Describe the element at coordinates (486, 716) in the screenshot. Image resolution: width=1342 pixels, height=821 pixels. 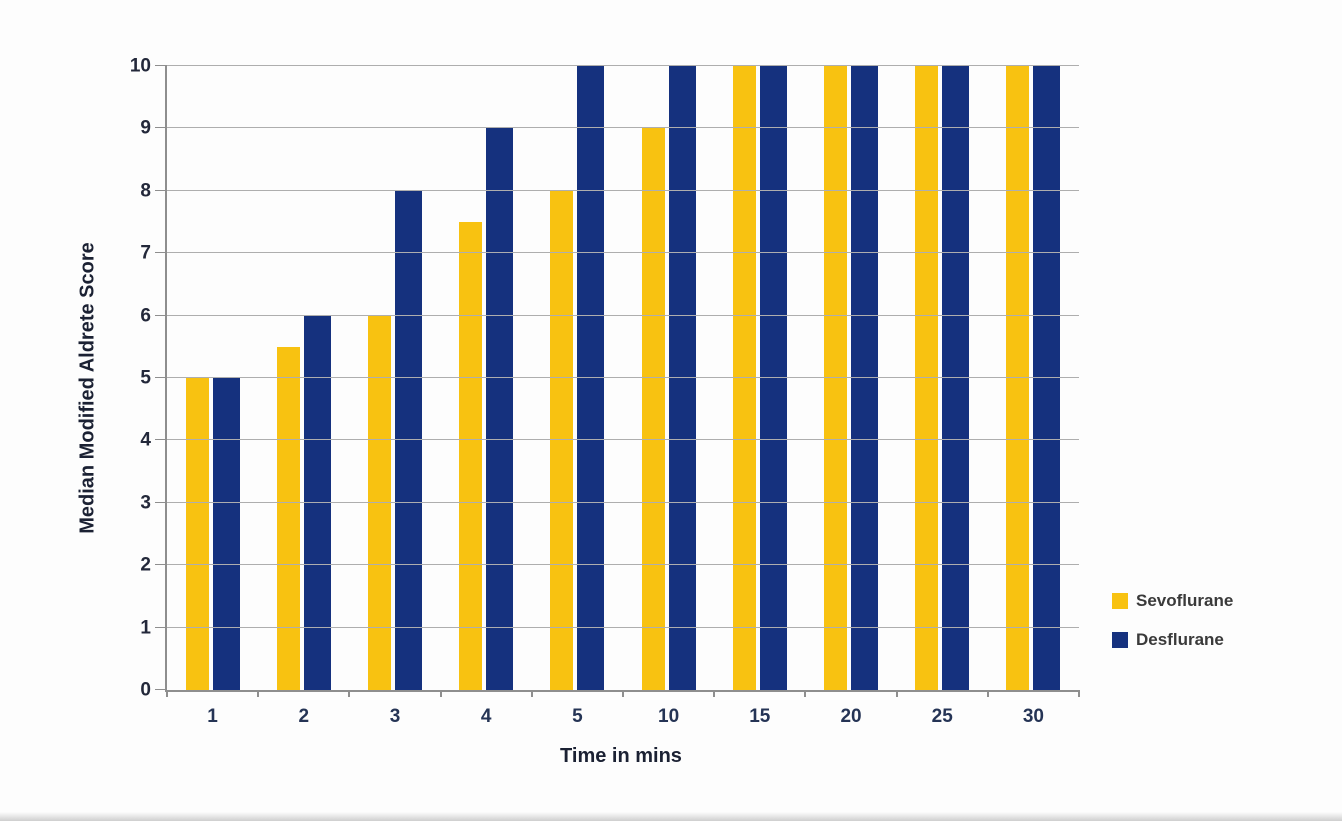
I see `x-tick-label: 4` at that location.